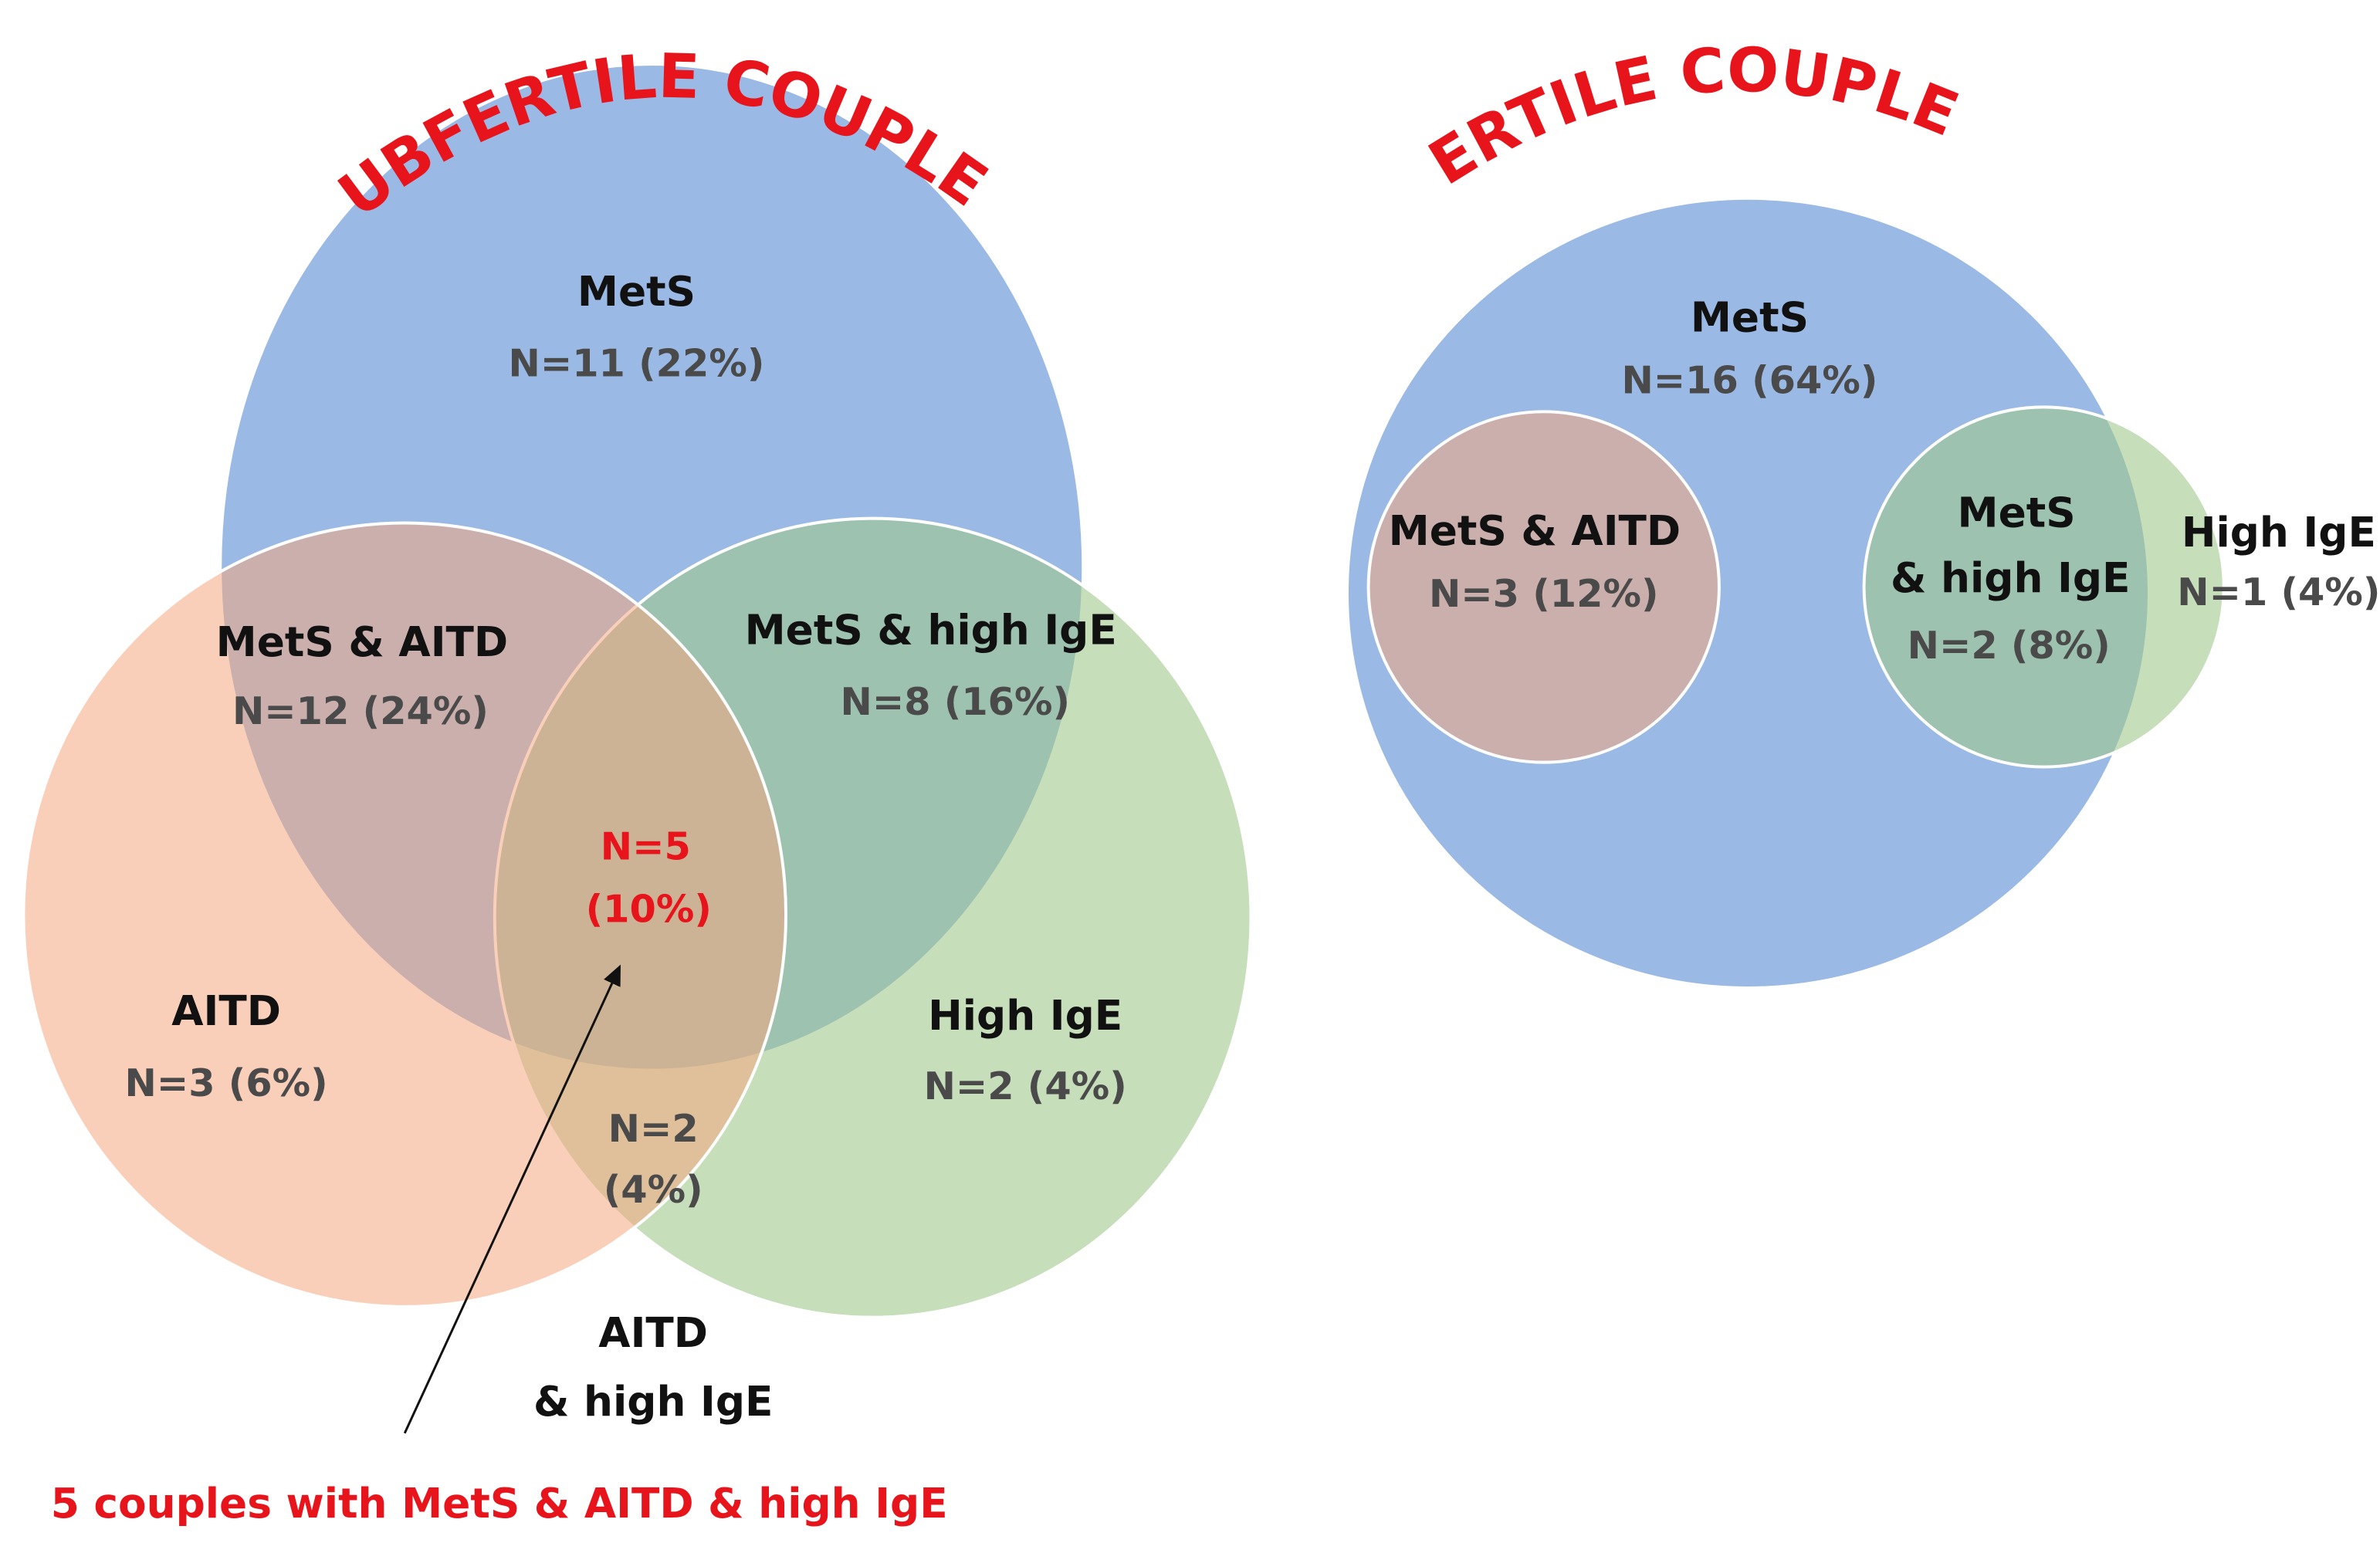 This screenshot has width=2380, height=1543. I want to click on region-count: N=12 (24%), so click(360, 711).